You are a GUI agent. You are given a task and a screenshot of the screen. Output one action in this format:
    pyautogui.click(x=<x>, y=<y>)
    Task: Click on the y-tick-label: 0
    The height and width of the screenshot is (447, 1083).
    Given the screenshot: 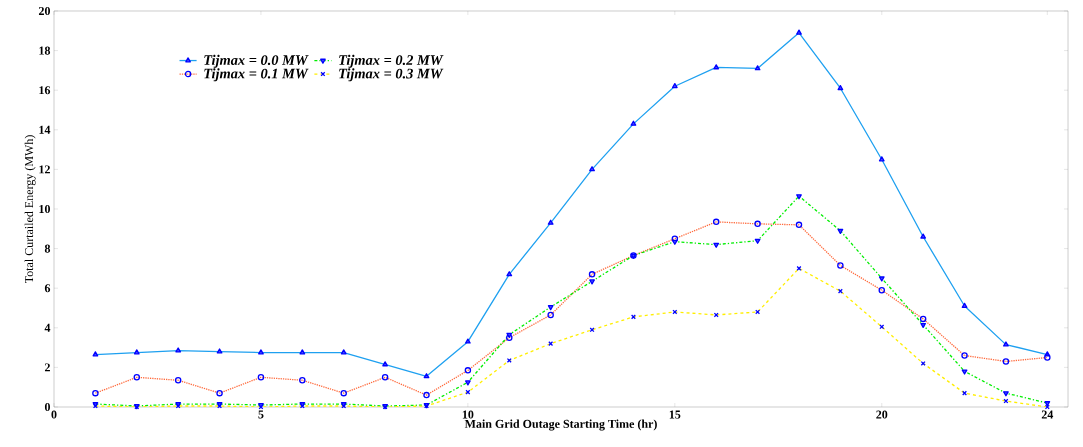 What is the action you would take?
    pyautogui.click(x=47, y=407)
    